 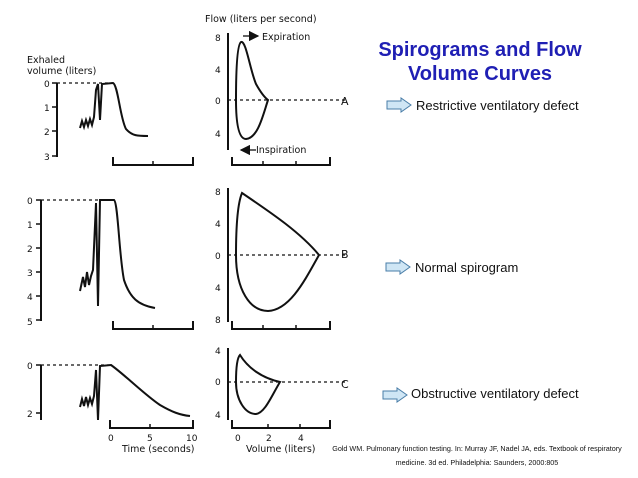 I want to click on inspiration-label: Inspiration, so click(x=281, y=150).